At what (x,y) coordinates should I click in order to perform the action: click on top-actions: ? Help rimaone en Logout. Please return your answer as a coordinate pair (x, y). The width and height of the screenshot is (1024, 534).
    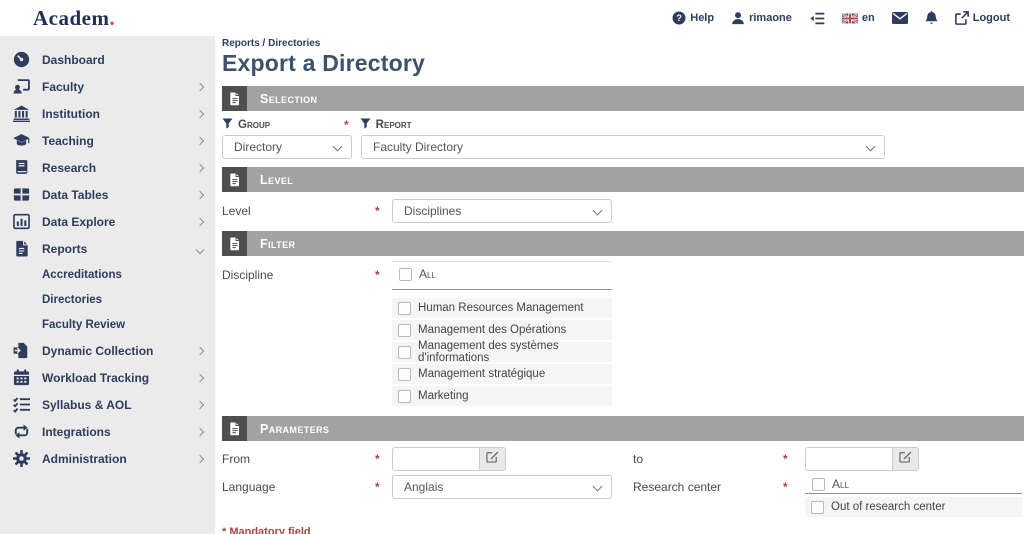
    Looking at the image, I should click on (848, 18).